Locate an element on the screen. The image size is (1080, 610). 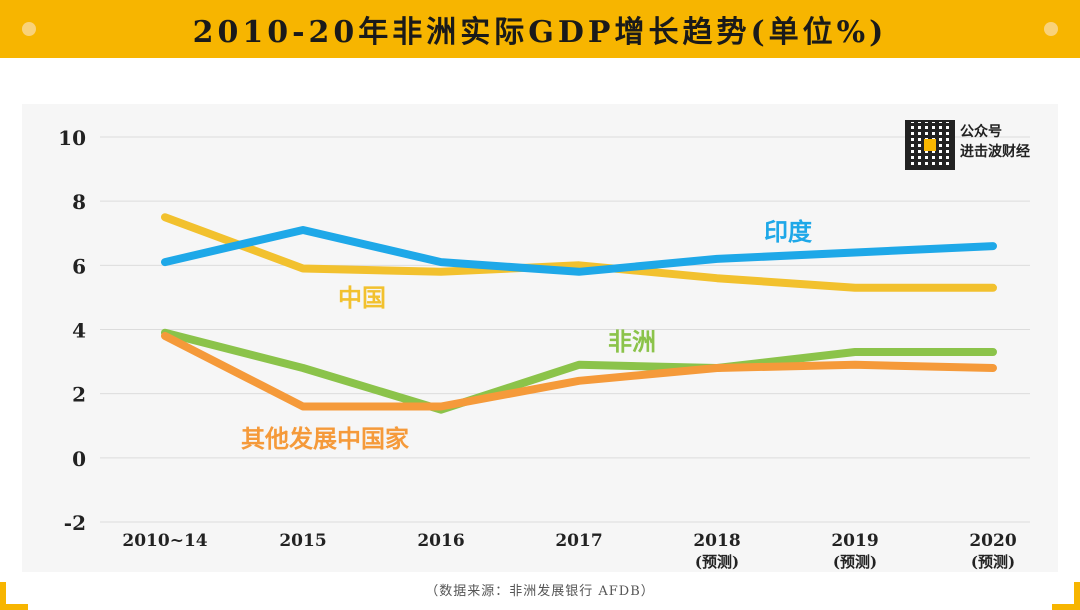
x-tick-label: 2010~14 is located at coordinates (164, 541).